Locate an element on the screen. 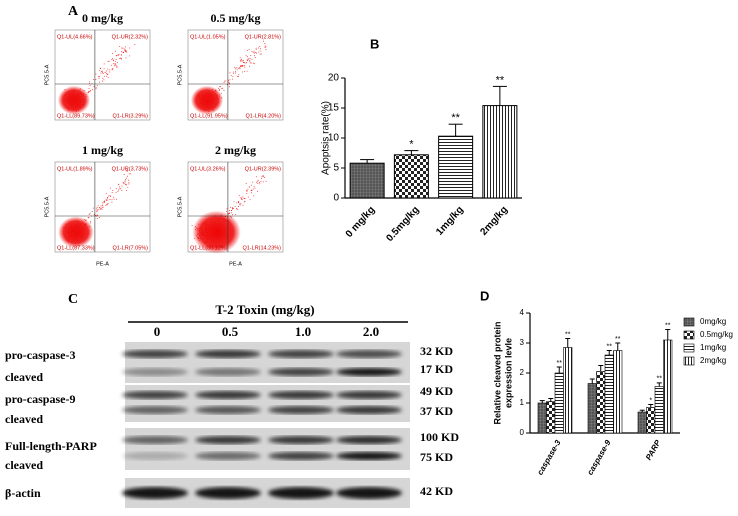 Image resolution: width=738 pixels, height=516 pixels. row-label: β-actin is located at coordinates (23, 493).